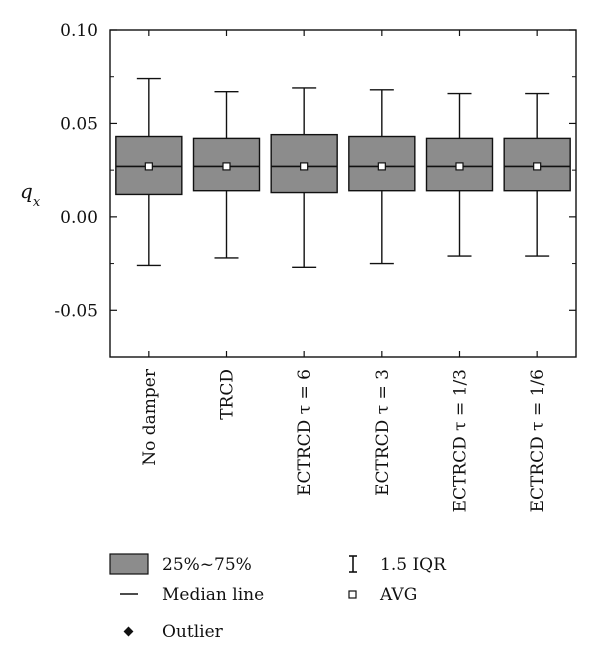  I want to click on legend: 25%~75% Median line Outlier 1.5 IQR AVG, so click(278, 597).